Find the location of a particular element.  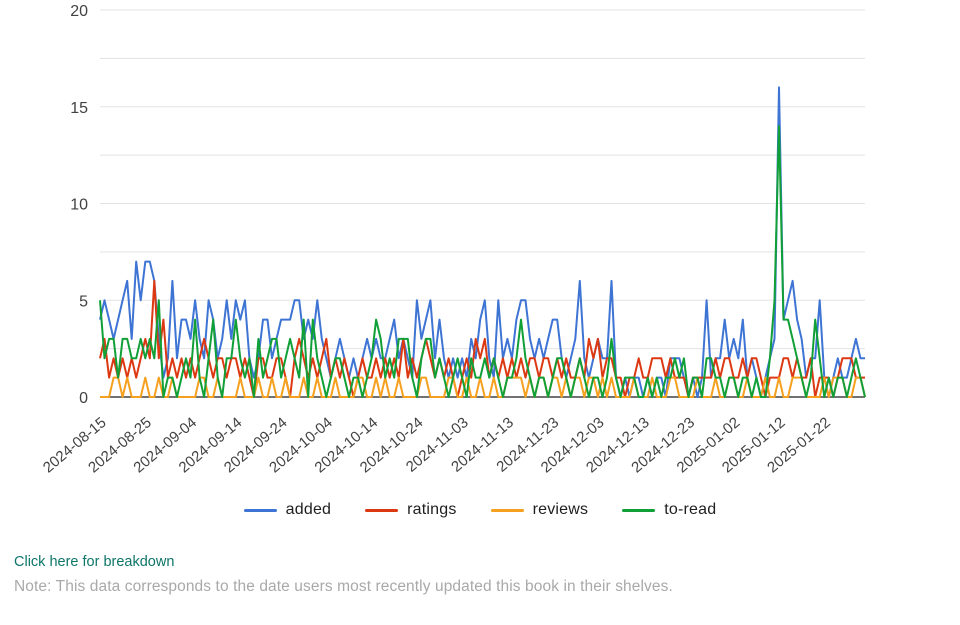

legend-item-added: added is located at coordinates (287, 510).